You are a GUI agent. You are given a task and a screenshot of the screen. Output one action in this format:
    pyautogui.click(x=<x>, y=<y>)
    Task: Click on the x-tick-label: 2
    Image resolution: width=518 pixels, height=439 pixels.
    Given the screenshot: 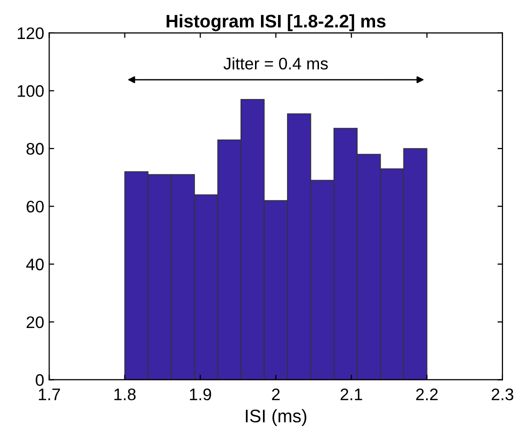 What is the action you would take?
    pyautogui.click(x=276, y=394)
    